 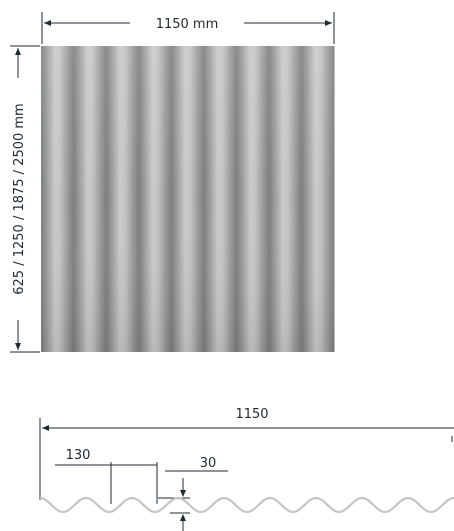 What do you see at coordinates (106, 476) in the screenshot?
I see `pitch-dimension: 130` at bounding box center [106, 476].